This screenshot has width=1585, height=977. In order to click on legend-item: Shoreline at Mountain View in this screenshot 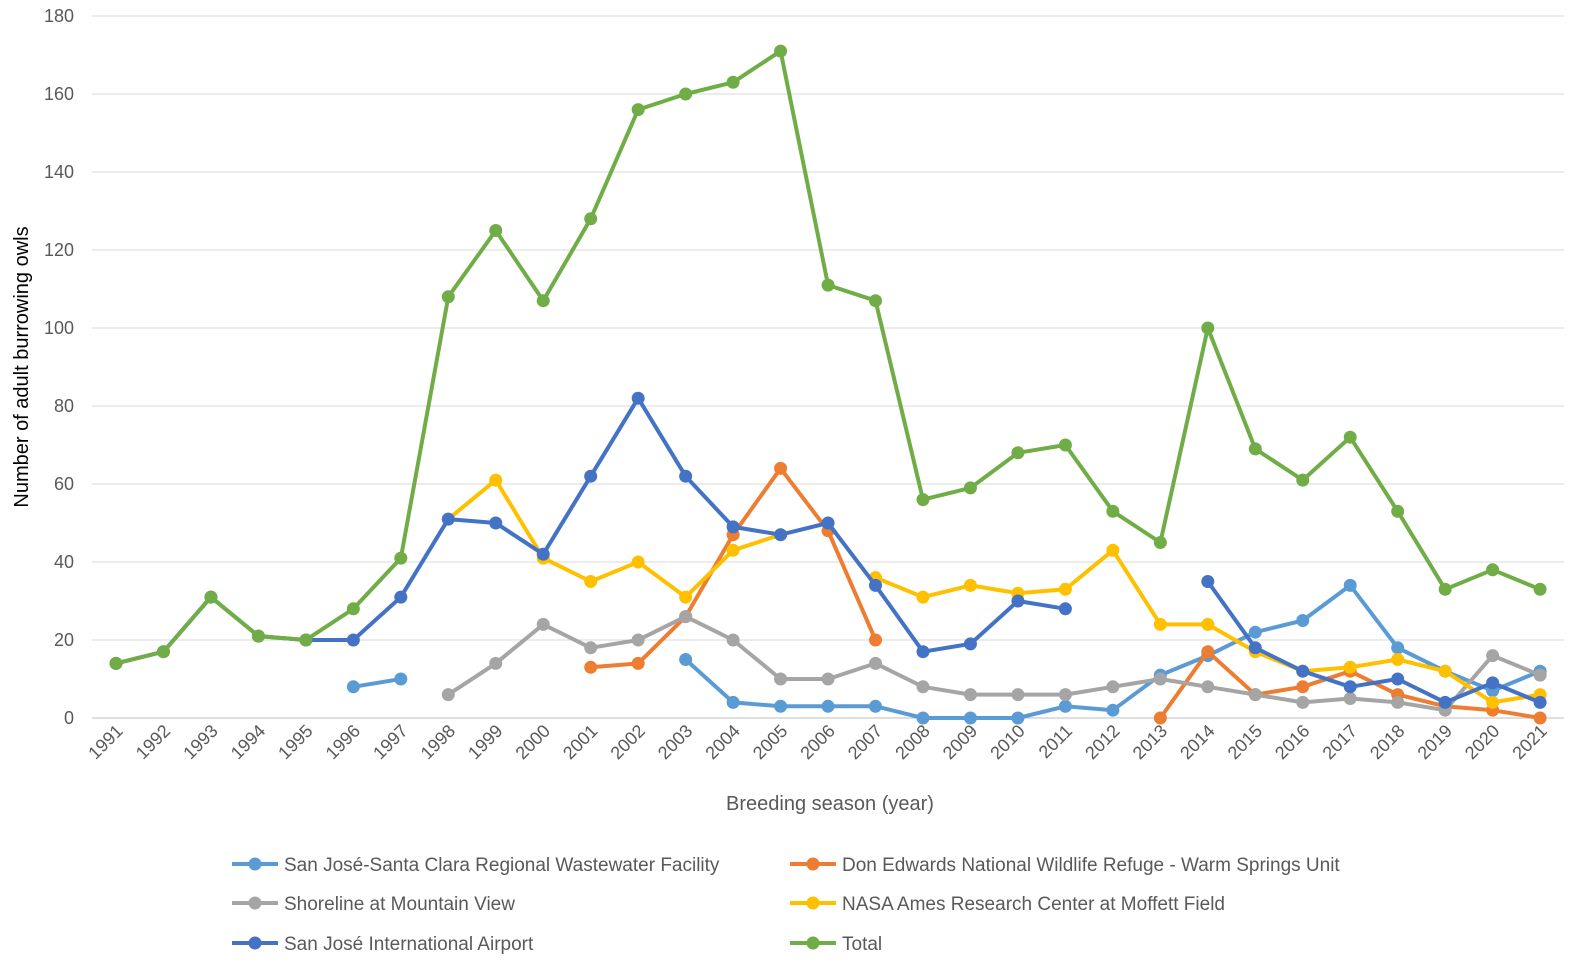, I will do `click(373, 904)`.